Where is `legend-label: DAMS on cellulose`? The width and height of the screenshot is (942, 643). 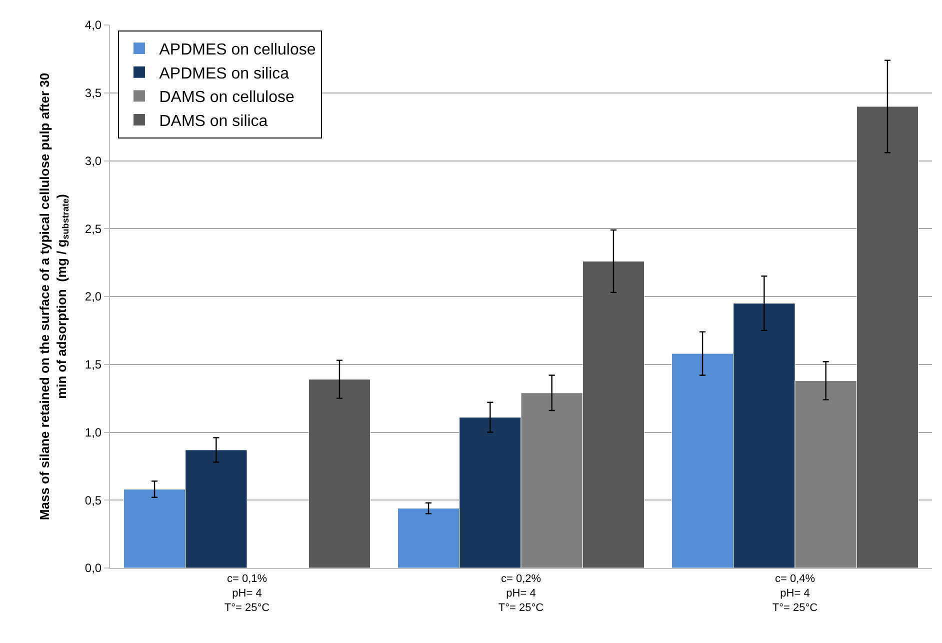
legend-label: DAMS on cellulose is located at coordinates (226, 97).